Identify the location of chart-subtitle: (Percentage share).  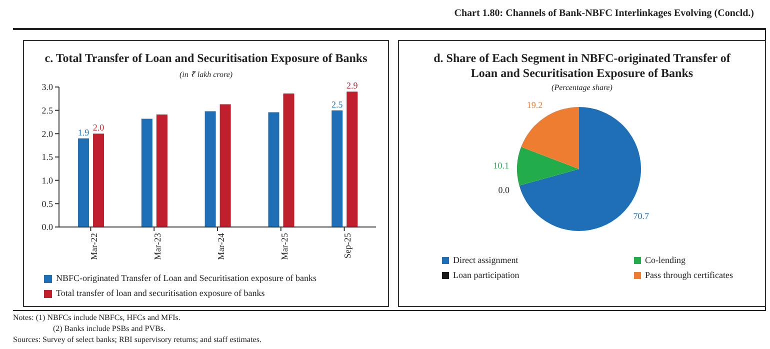
(582, 87).